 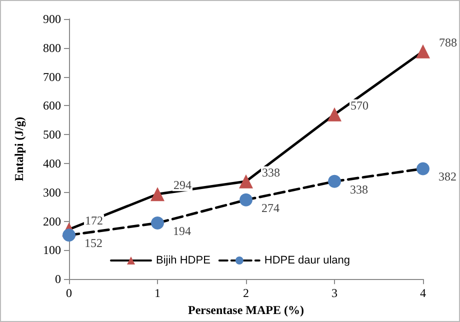 What do you see at coordinates (246, 293) in the screenshot?
I see `x-tick-label: 2` at bounding box center [246, 293].